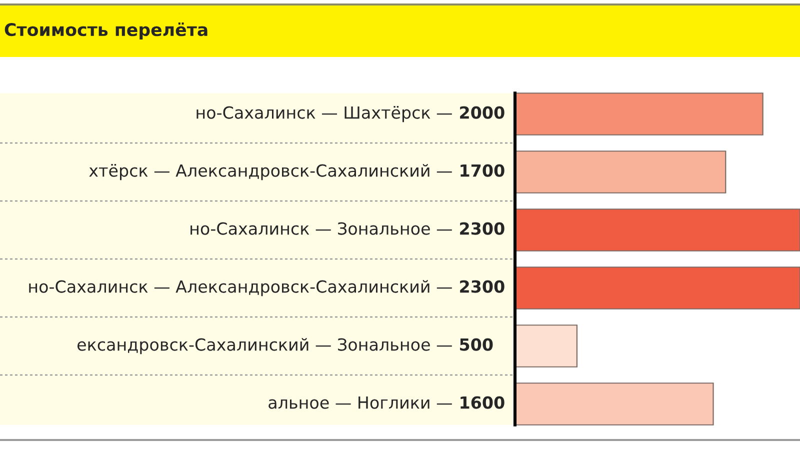 This screenshot has height=450, width=800. Describe the element at coordinates (106, 31) in the screenshot. I see `text: Стоимость перелёта` at that location.